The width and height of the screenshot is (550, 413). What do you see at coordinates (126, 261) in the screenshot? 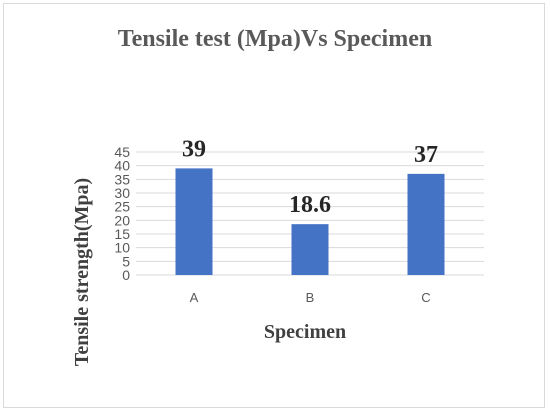
I see `y-tick-label: 5` at bounding box center [126, 261].